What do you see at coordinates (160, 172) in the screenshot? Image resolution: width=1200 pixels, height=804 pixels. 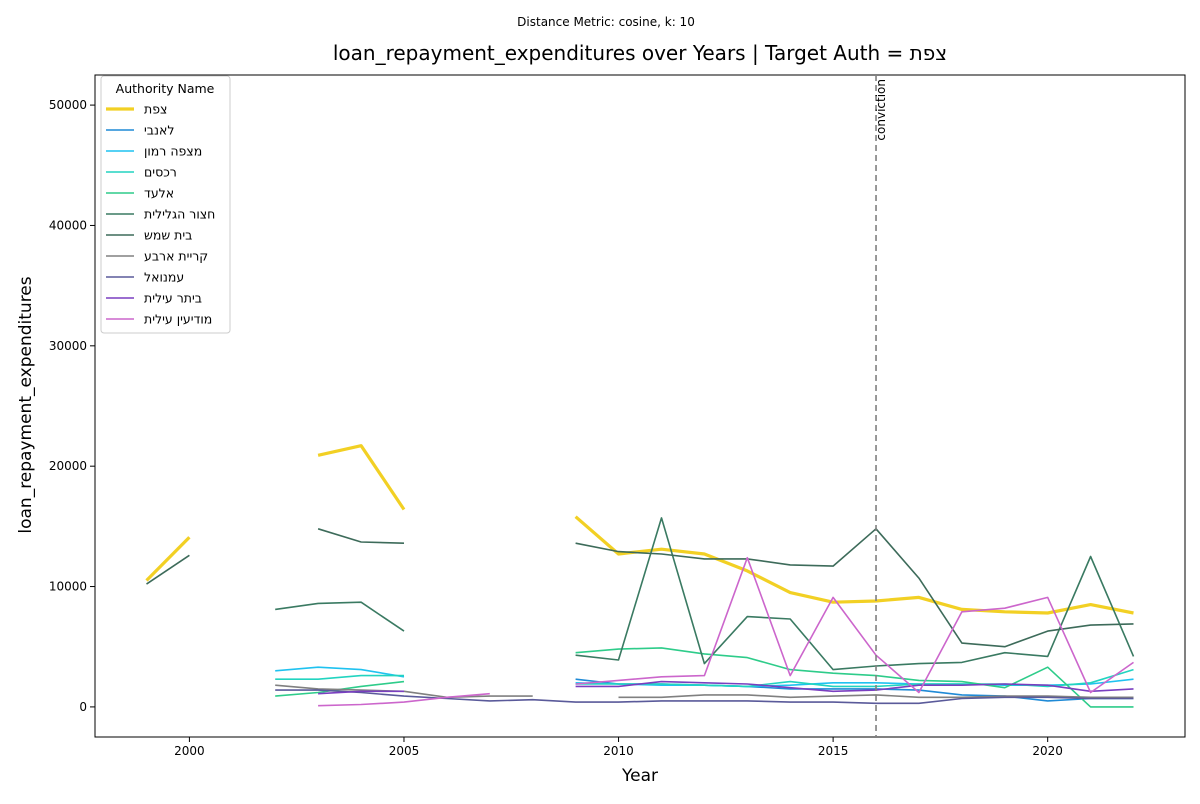 I see `legend-label-3: רכסים` at bounding box center [160, 172].